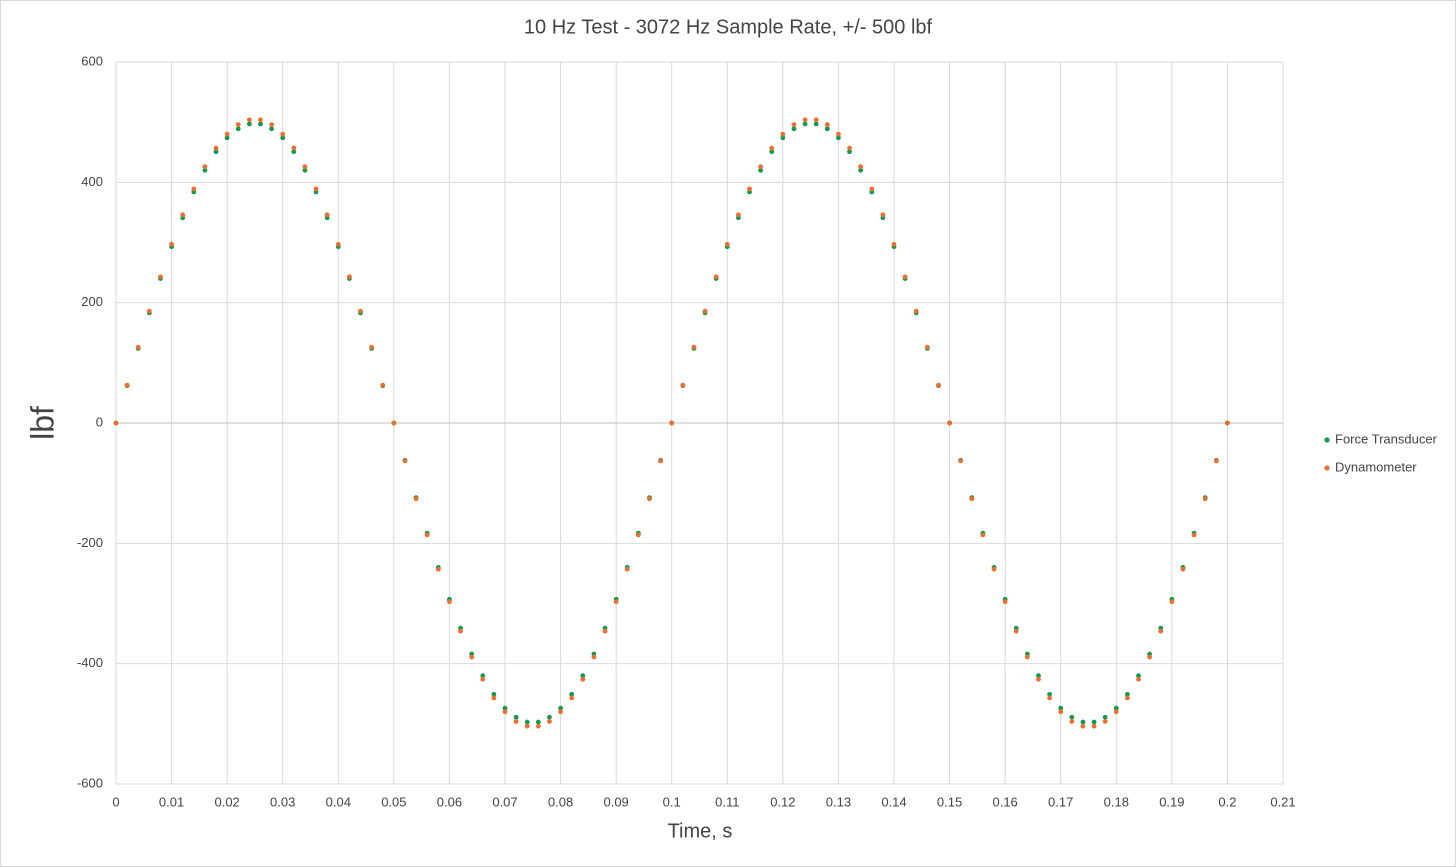 Image resolution: width=1456 pixels, height=867 pixels. What do you see at coordinates (949, 801) in the screenshot?
I see `x-tick-label: 0.15` at bounding box center [949, 801].